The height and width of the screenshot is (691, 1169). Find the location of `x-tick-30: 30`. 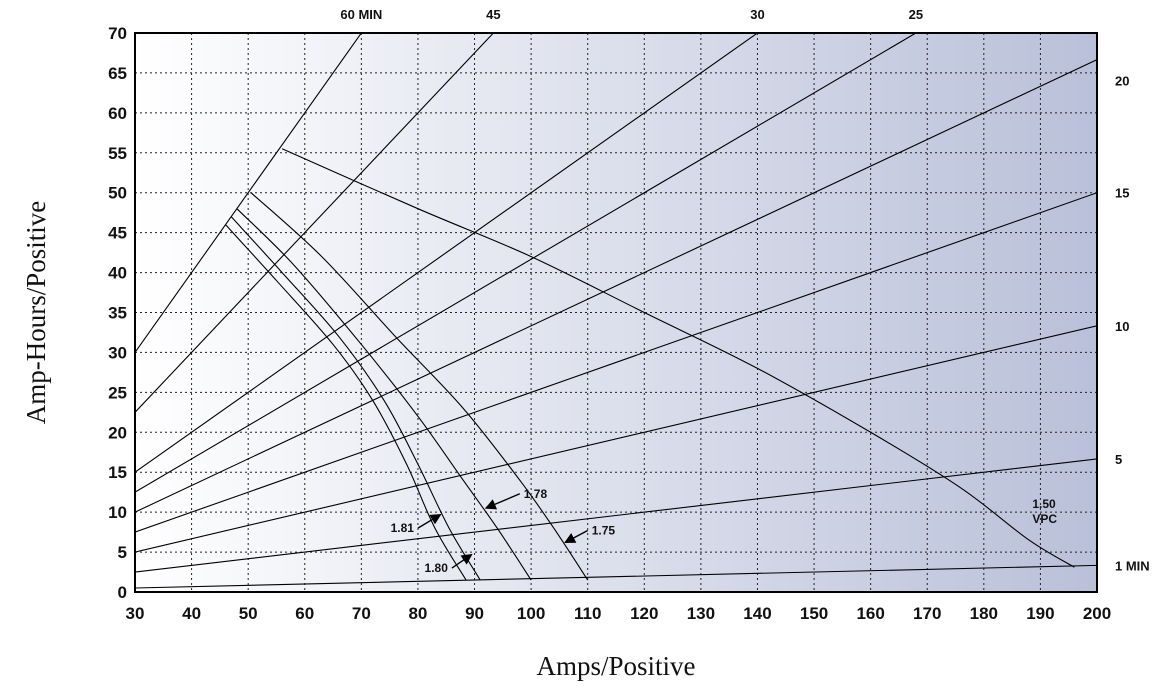

x-tick-30: 30 is located at coordinates (135, 613).